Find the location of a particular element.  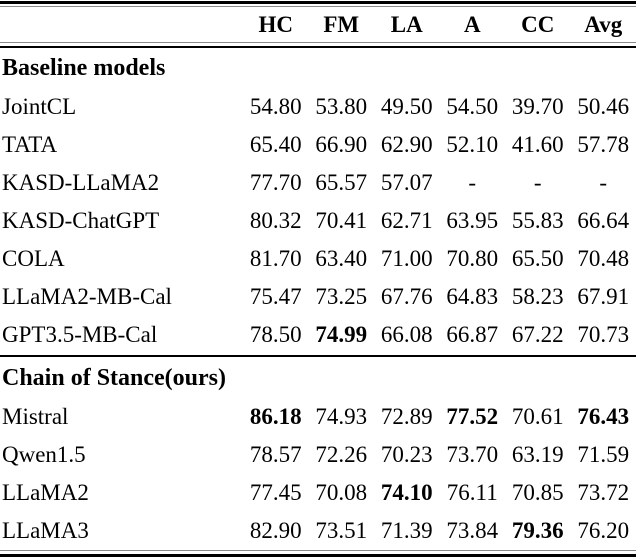

value-cell: 74.93 is located at coordinates (341, 416).